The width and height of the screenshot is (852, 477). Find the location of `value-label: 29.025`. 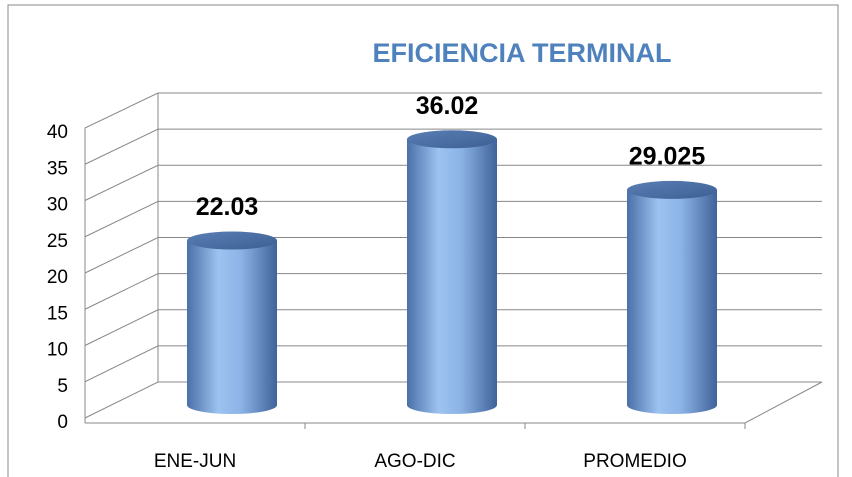

value-label: 29.025 is located at coordinates (667, 157).